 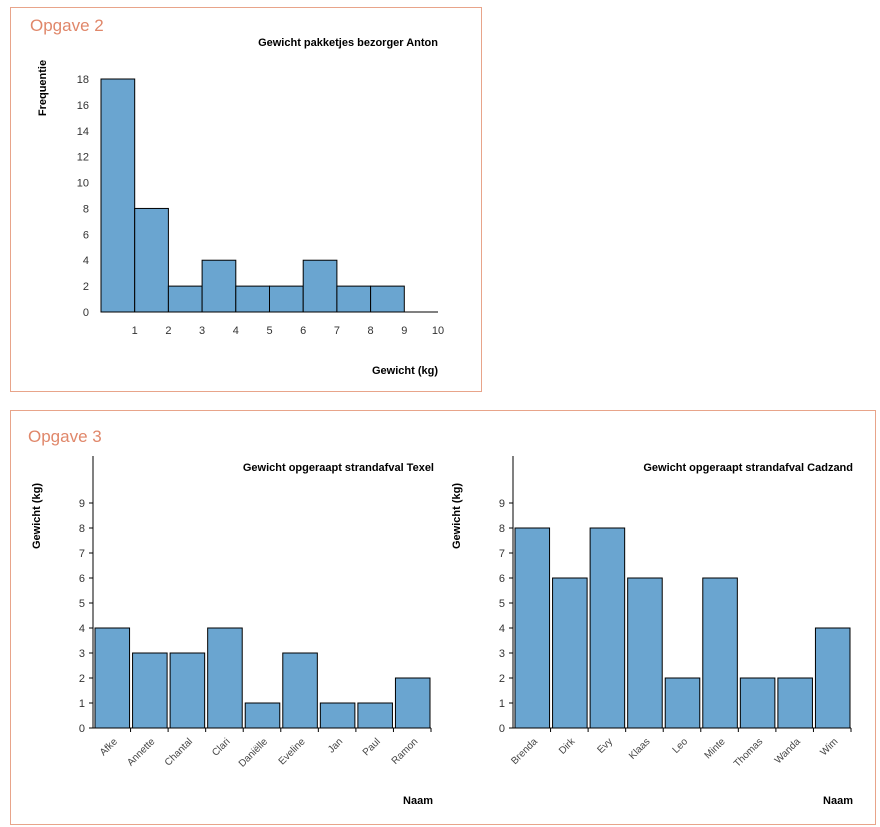 I want to click on chart-2-category-label-2: Chantal, so click(x=179, y=752).